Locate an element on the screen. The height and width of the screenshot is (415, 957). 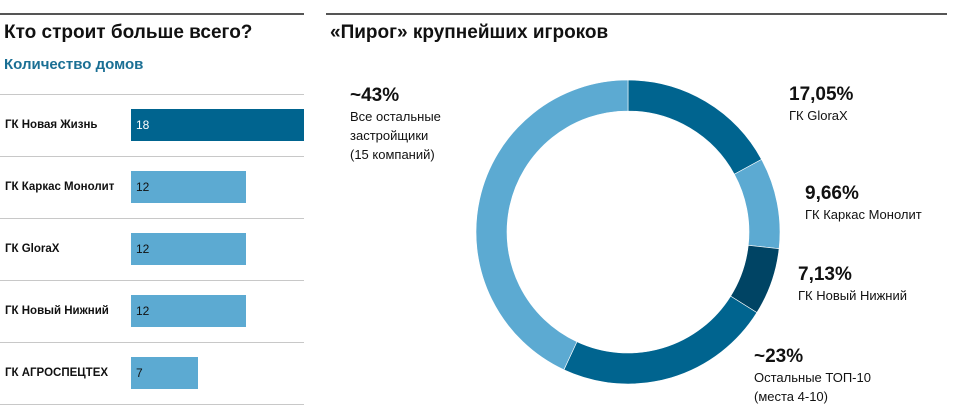
donut-slice-label: 17,05% ГК GloraX is located at coordinates (821, 104).